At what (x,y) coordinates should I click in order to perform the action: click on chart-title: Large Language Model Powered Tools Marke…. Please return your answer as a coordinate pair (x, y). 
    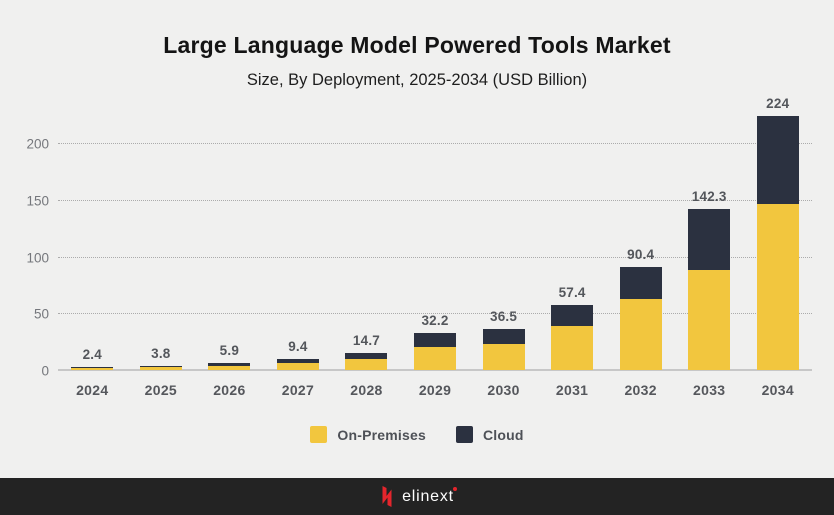
    Looking at the image, I should click on (417, 45).